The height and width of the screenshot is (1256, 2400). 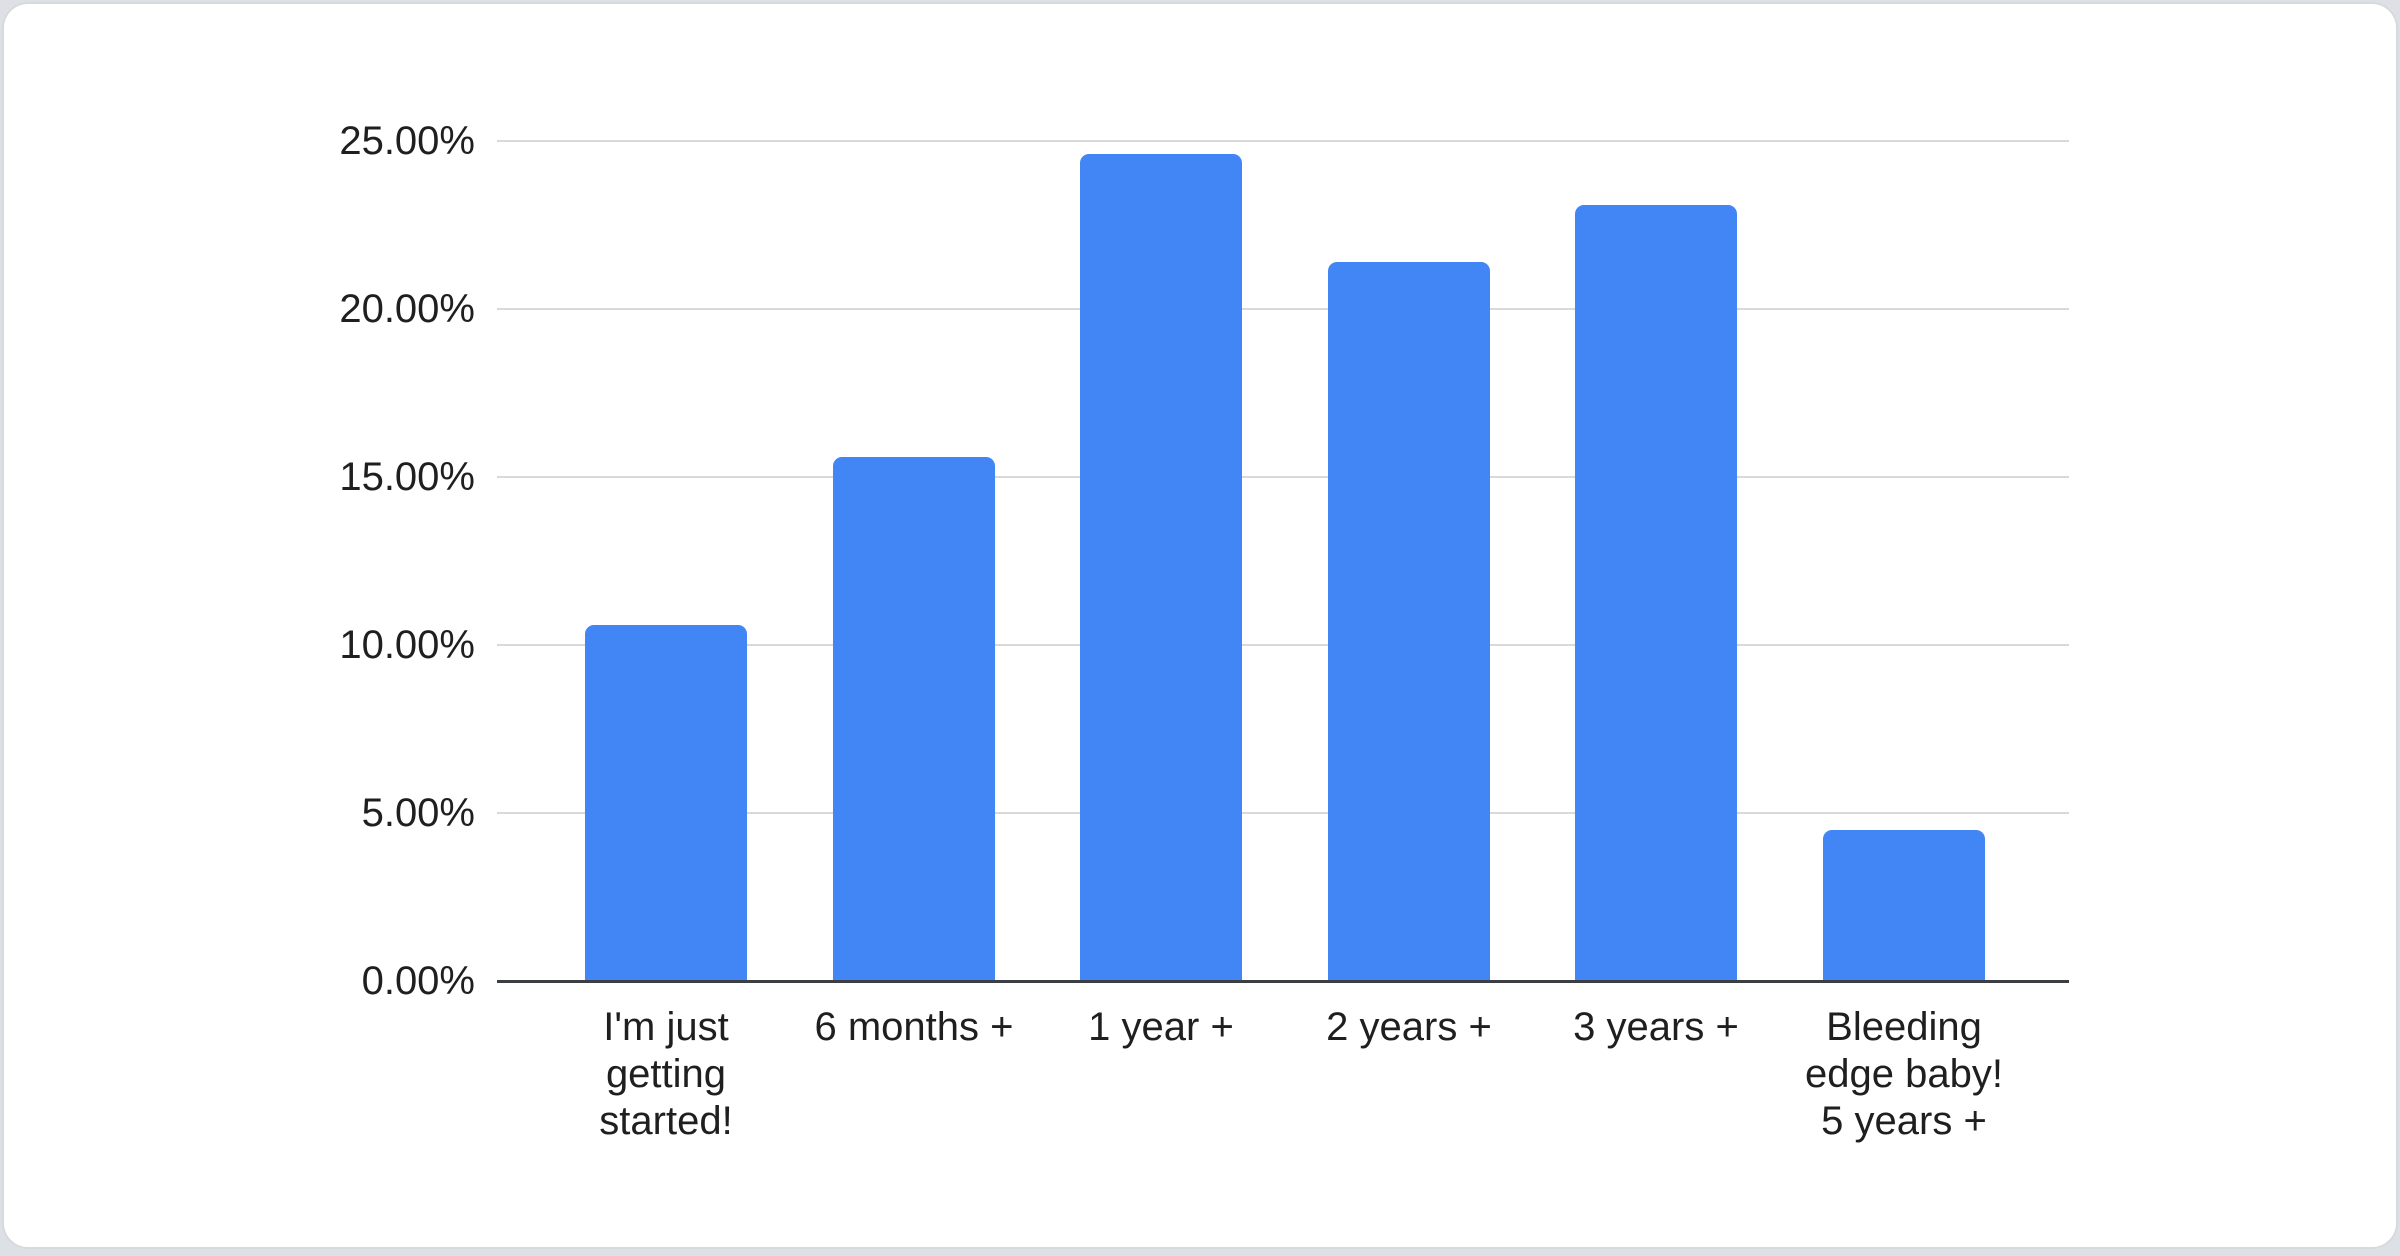 I want to click on x-axis-category-label-line: 5 years +, so click(x=1904, y=1121).